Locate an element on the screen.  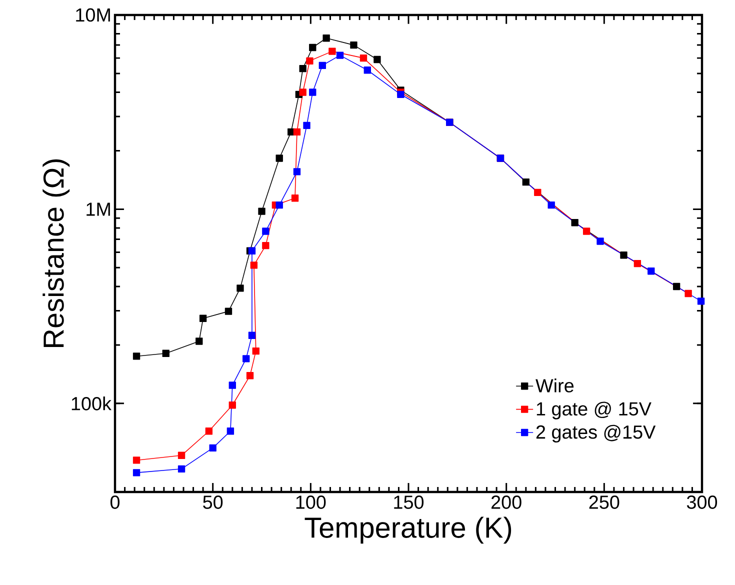
y-tick-label: 100k is located at coordinates (92, 403).